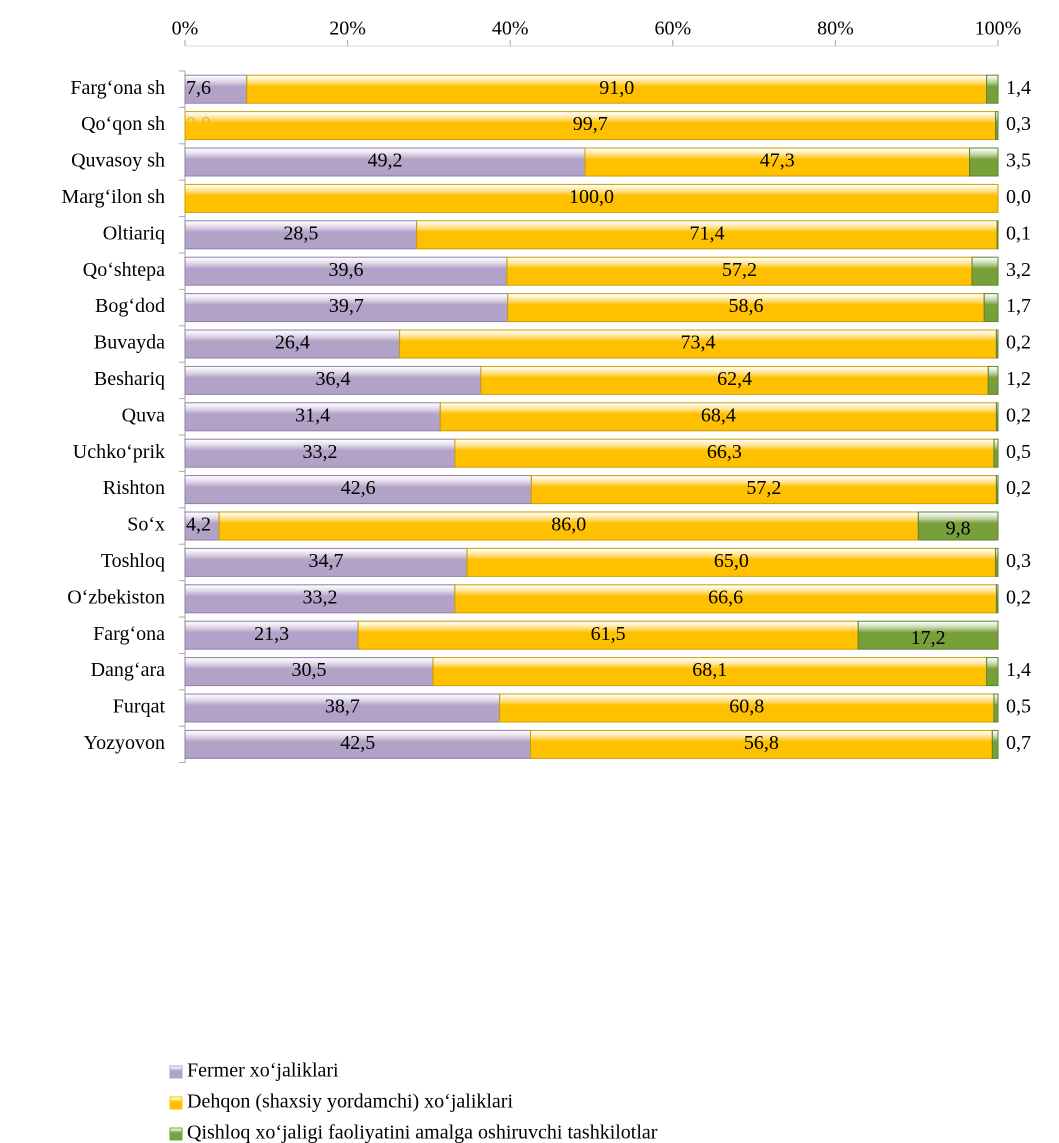 This screenshot has height=1143, width=1059. I want to click on x-tick-label: 60%, so click(672, 29).